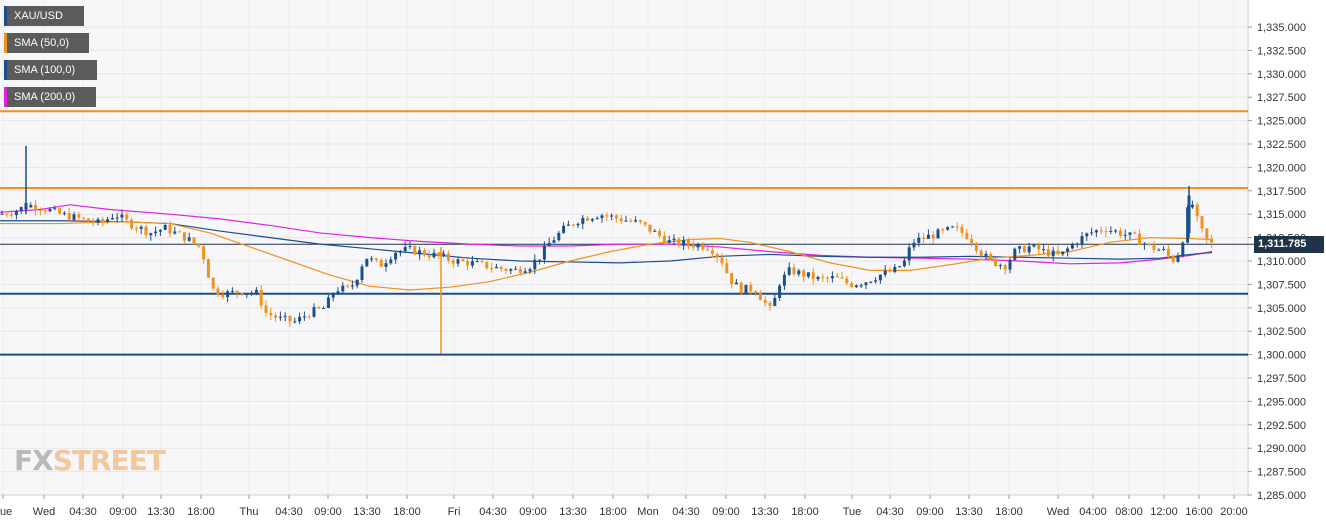 The height and width of the screenshot is (525, 1326). What do you see at coordinates (1199, 512) in the screenshot?
I see `x-tick-label: 16:00` at bounding box center [1199, 512].